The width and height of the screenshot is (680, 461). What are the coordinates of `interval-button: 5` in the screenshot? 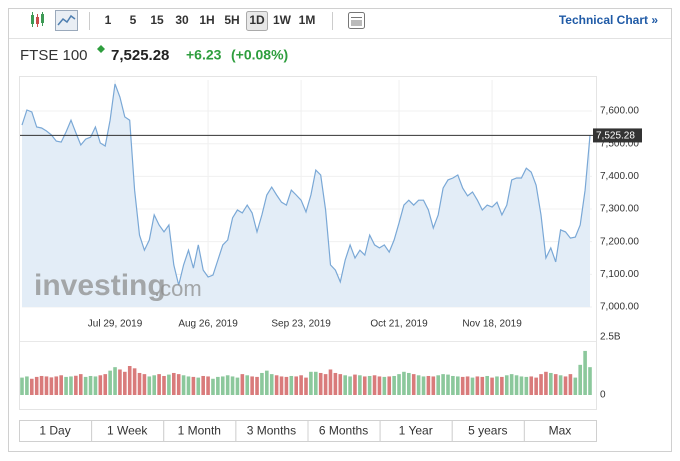 It's located at (133, 20).